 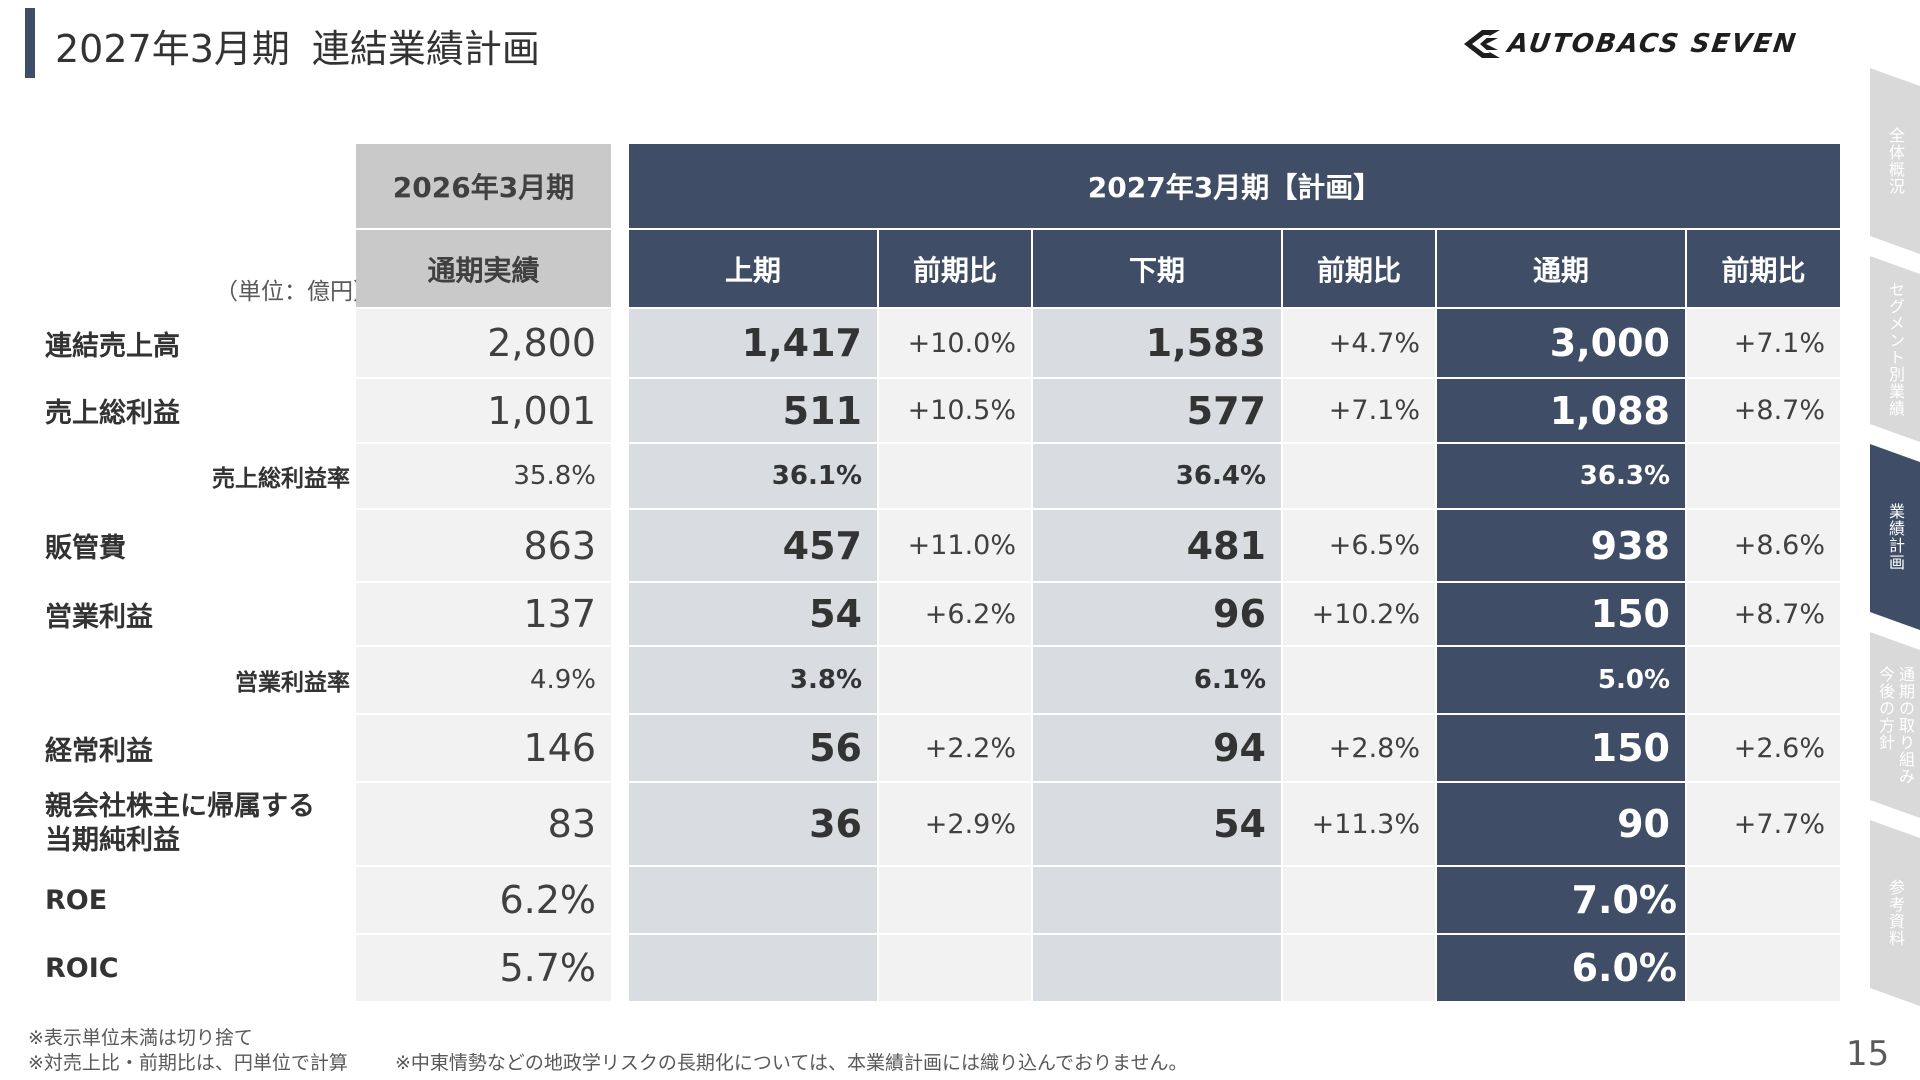 I want to click on cell-fy: 938, so click(x=1561, y=545).